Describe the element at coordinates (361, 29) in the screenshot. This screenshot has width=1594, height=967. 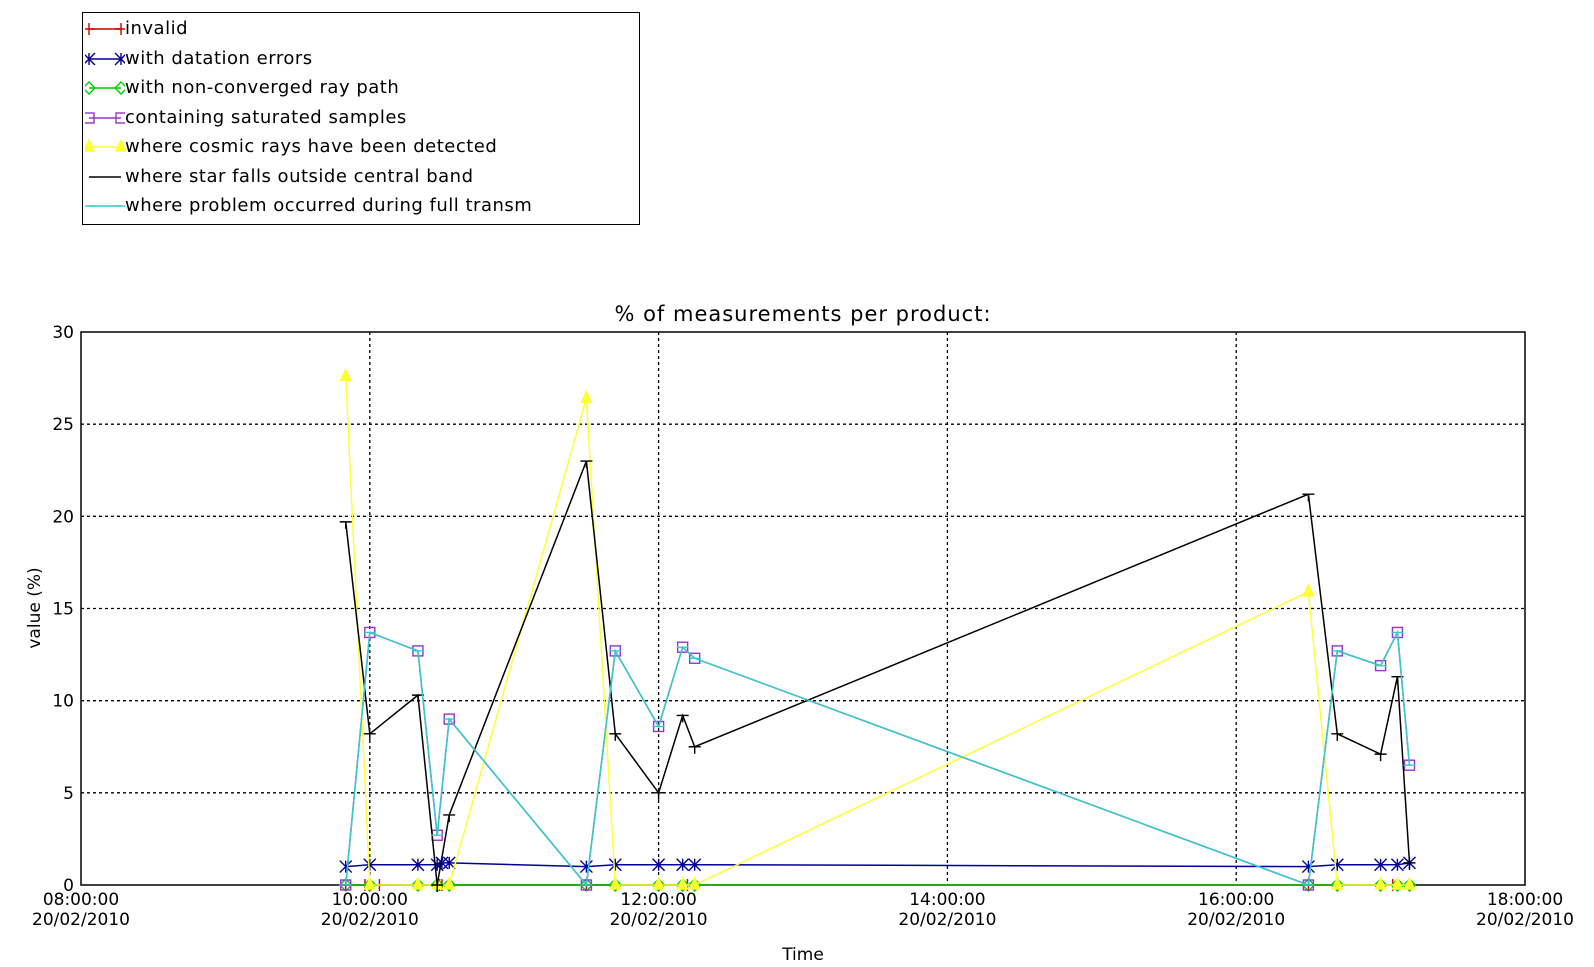
I see `legend-entry: invalid` at that location.